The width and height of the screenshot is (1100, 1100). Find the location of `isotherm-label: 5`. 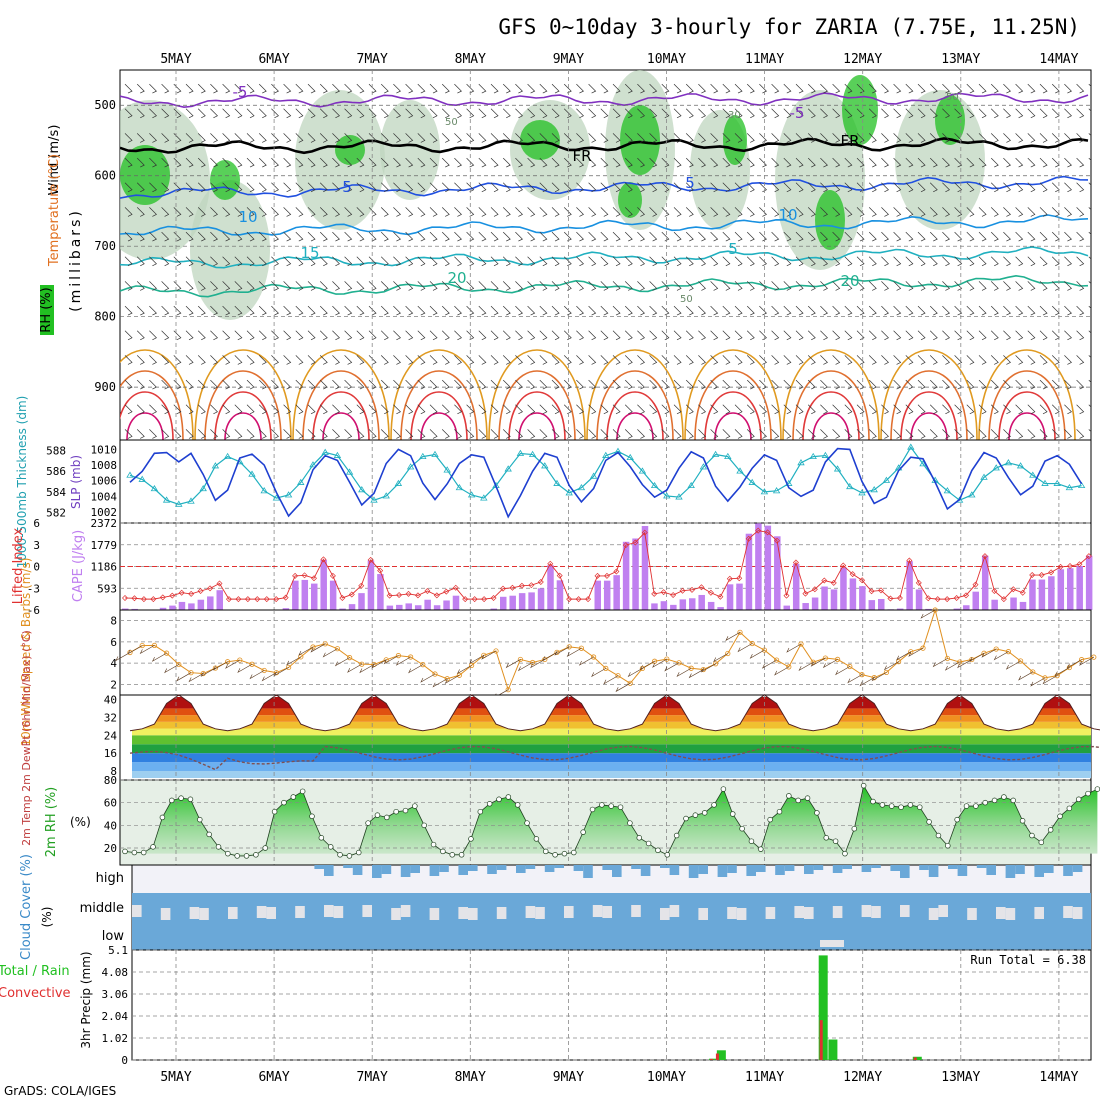

isotherm-label: 5 is located at coordinates (690, 183).